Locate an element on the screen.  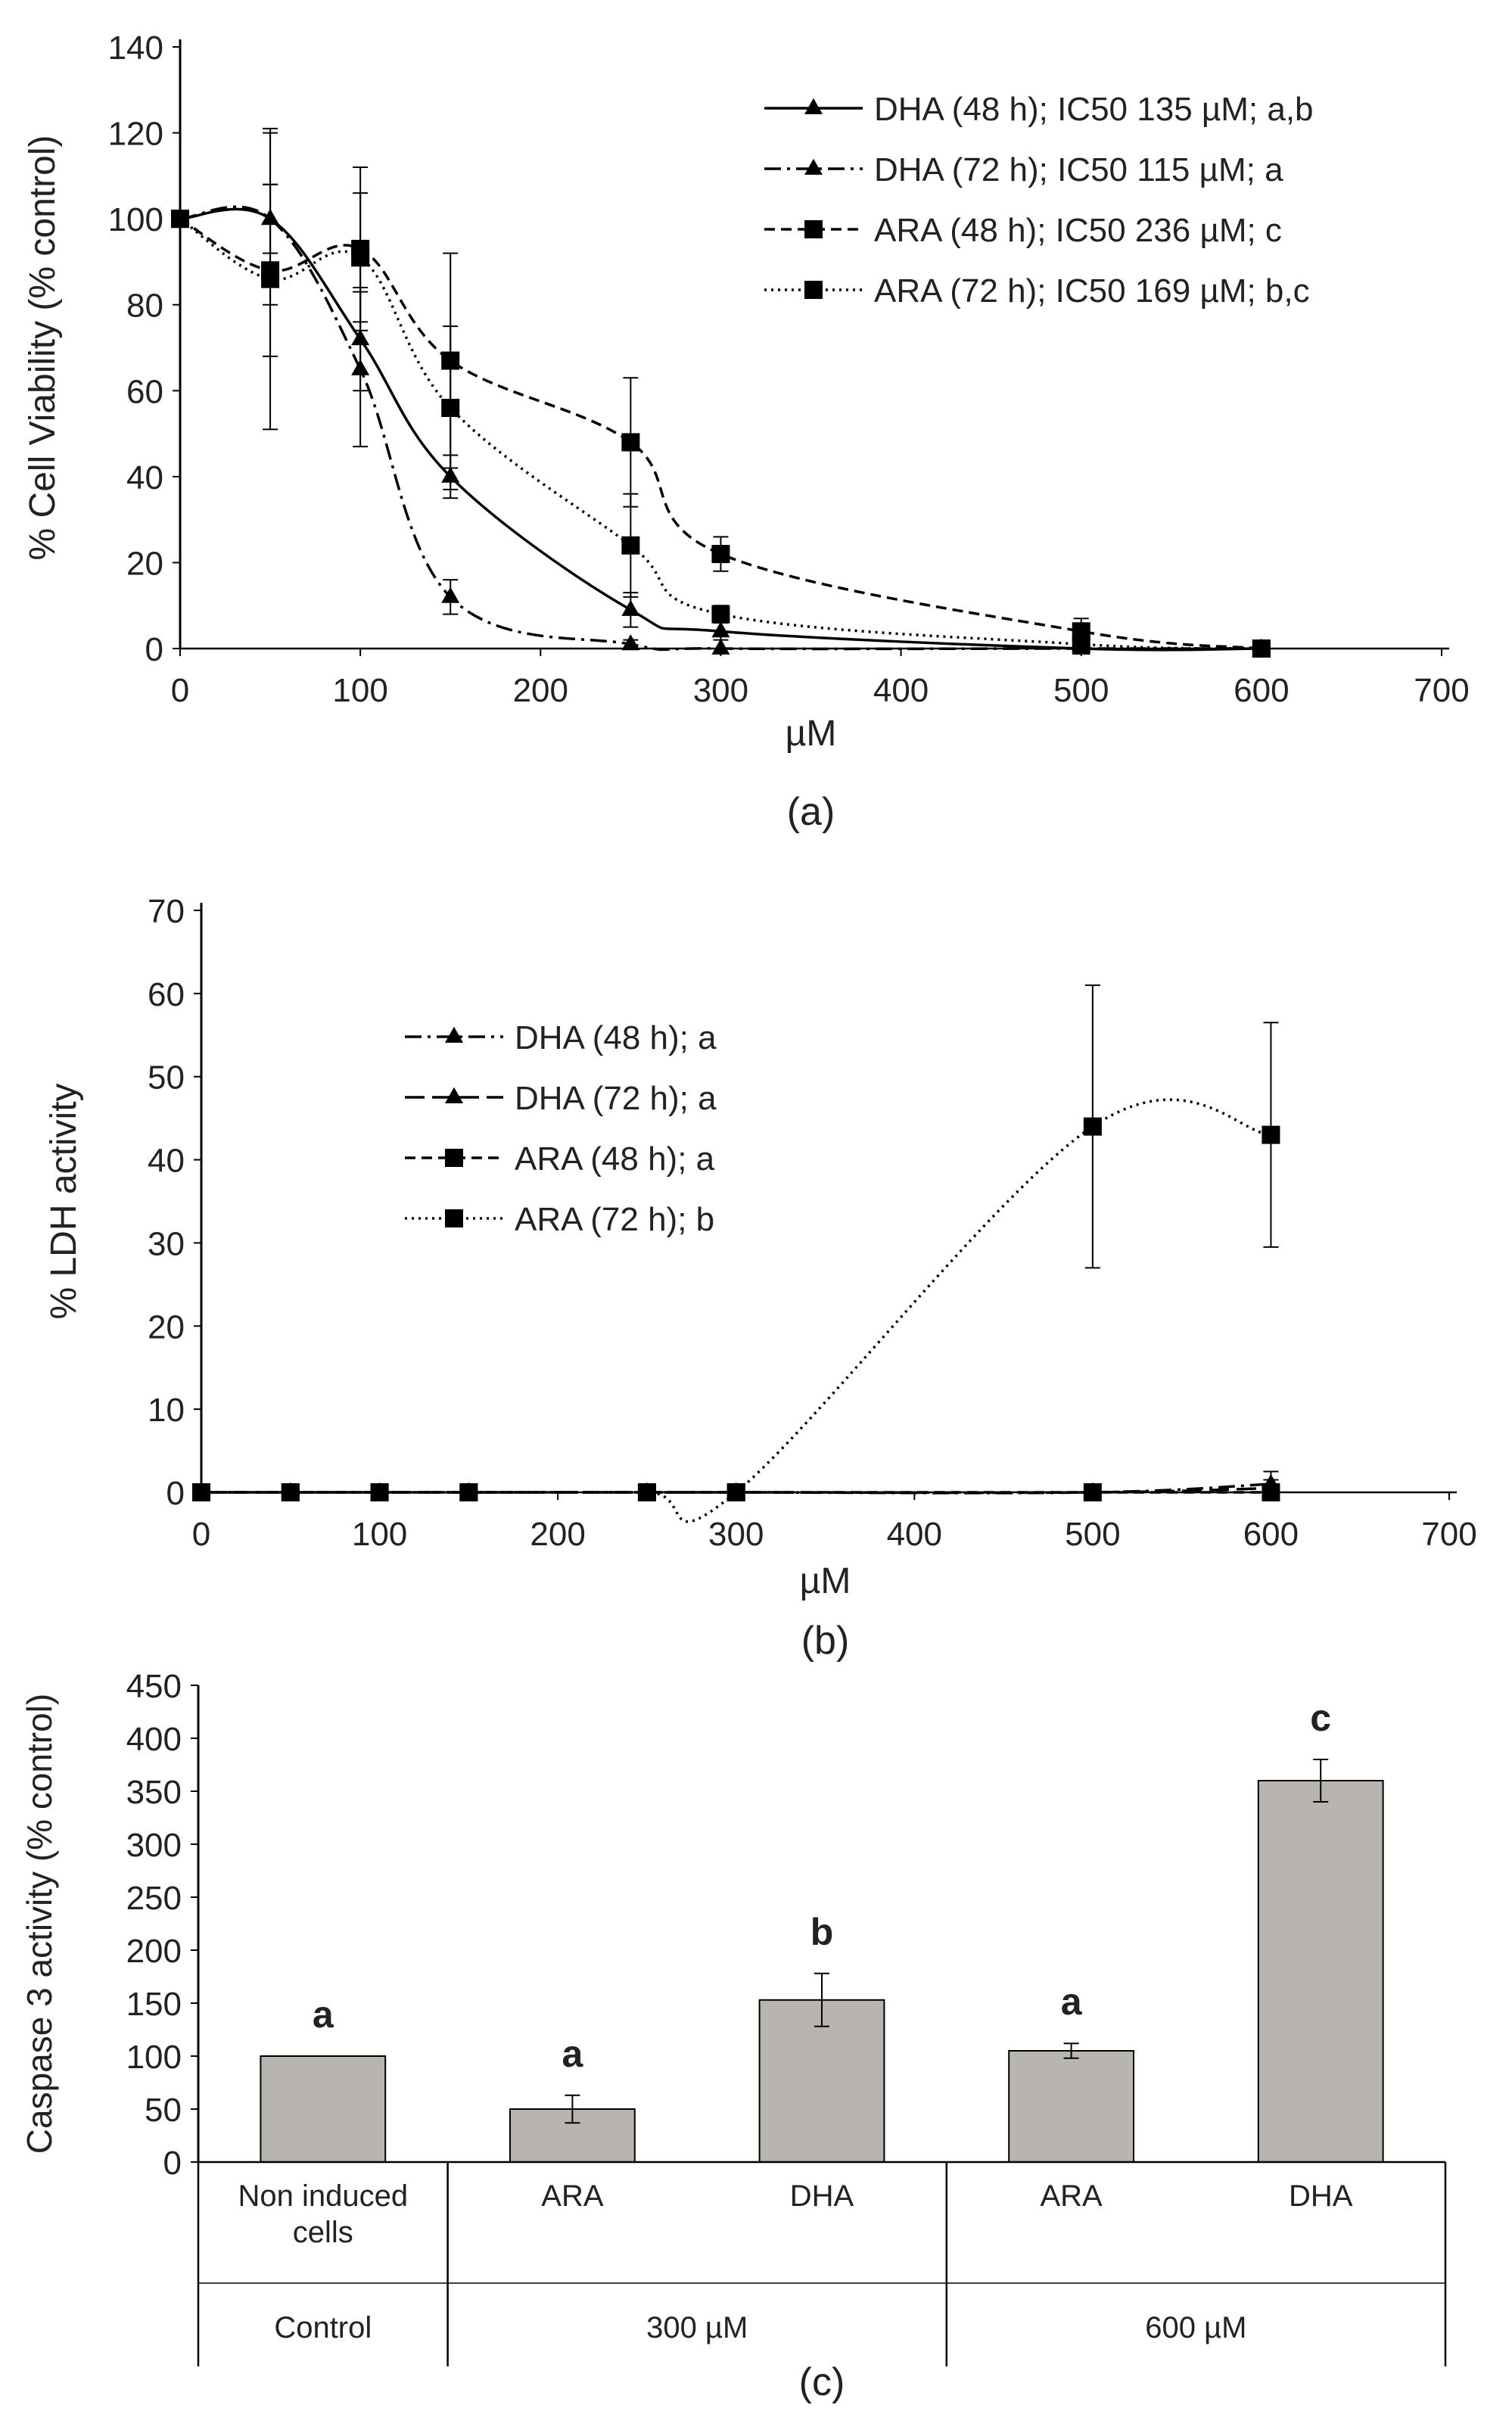
legend-label: DHA (72 h); IC50 115 µM; a is located at coordinates (1078, 169).